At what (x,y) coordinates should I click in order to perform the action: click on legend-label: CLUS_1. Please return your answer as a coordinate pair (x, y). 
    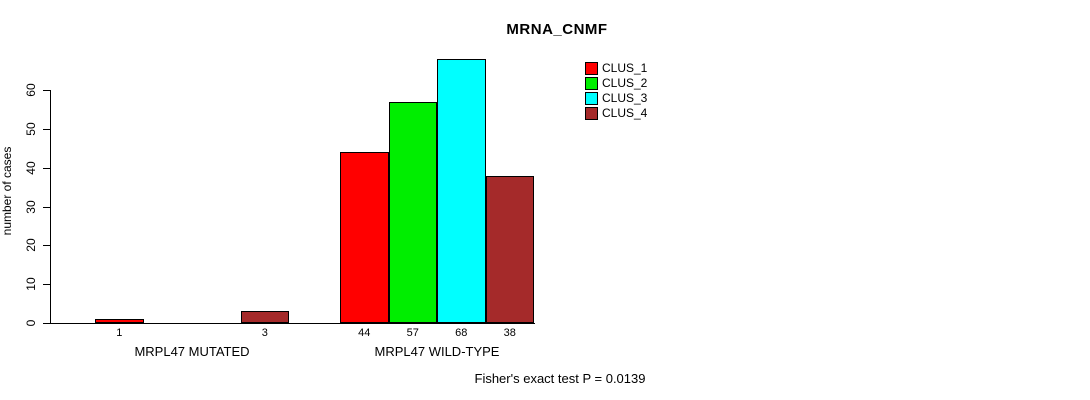
    Looking at the image, I should click on (625, 68).